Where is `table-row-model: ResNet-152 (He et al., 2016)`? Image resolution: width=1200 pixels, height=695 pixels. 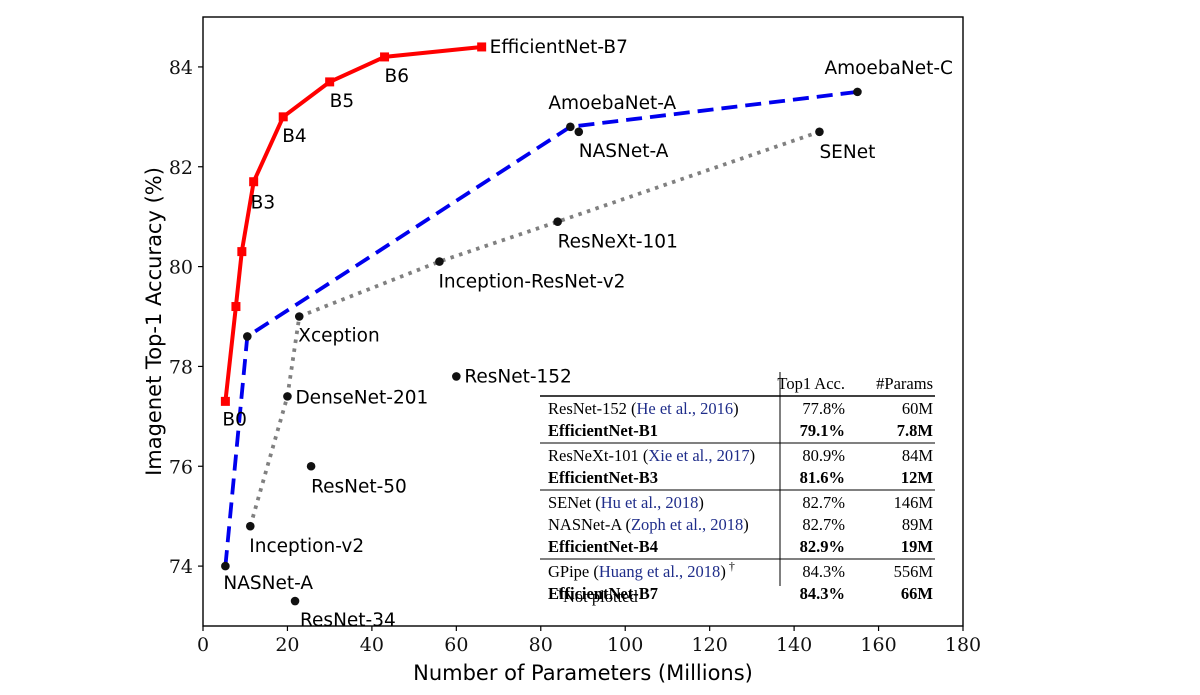 table-row-model: ResNet-152 (He et al., 2016) is located at coordinates (643, 408).